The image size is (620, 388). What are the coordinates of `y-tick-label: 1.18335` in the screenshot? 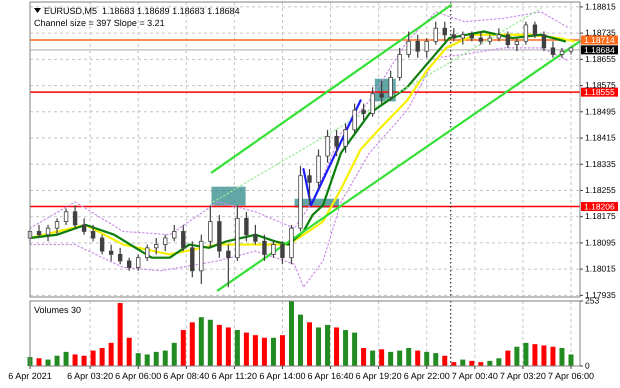 It's located at (600, 163).